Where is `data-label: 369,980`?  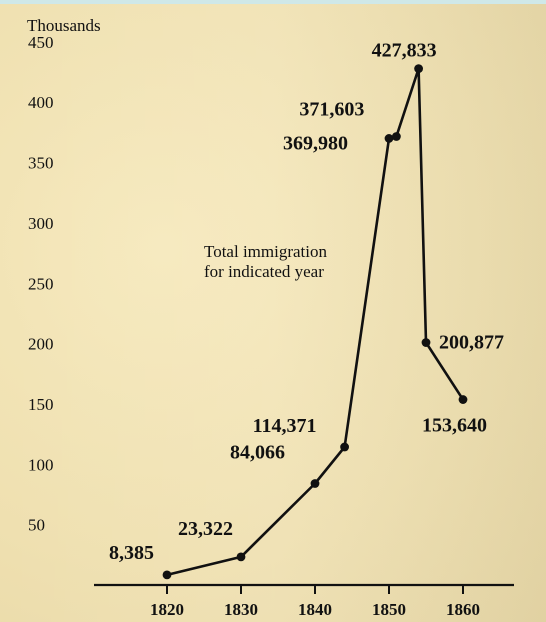
data-label: 369,980 is located at coordinates (315, 143).